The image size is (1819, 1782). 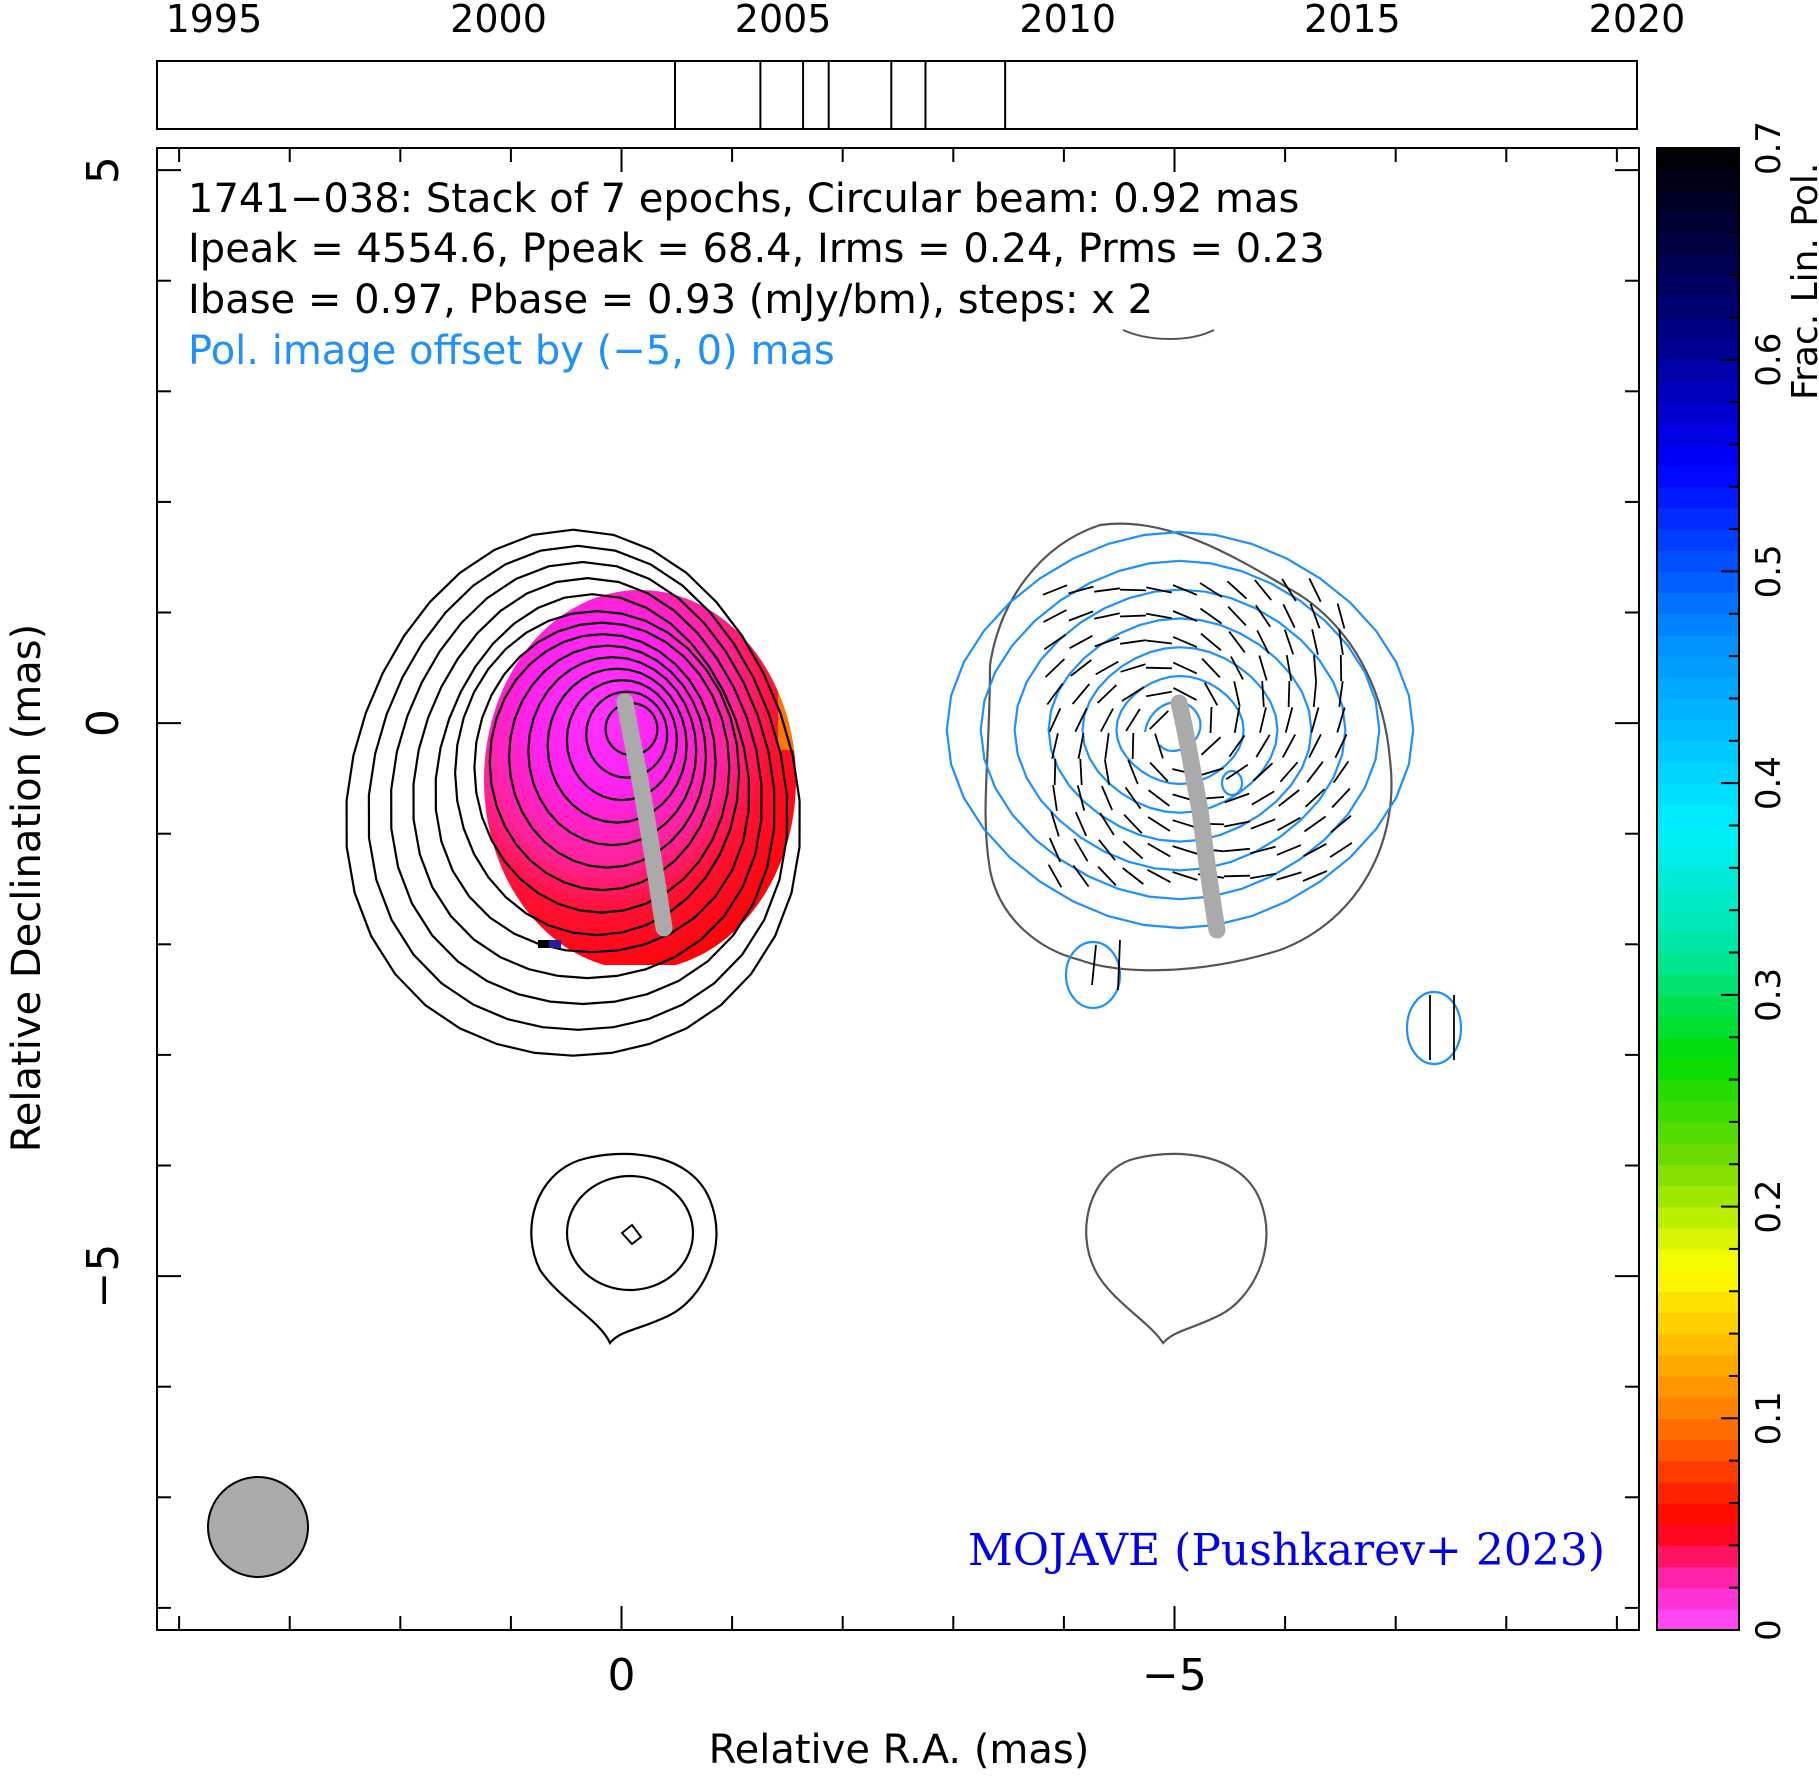 What do you see at coordinates (783, 20) in the screenshot?
I see `timeline-tick-label: 2005` at bounding box center [783, 20].